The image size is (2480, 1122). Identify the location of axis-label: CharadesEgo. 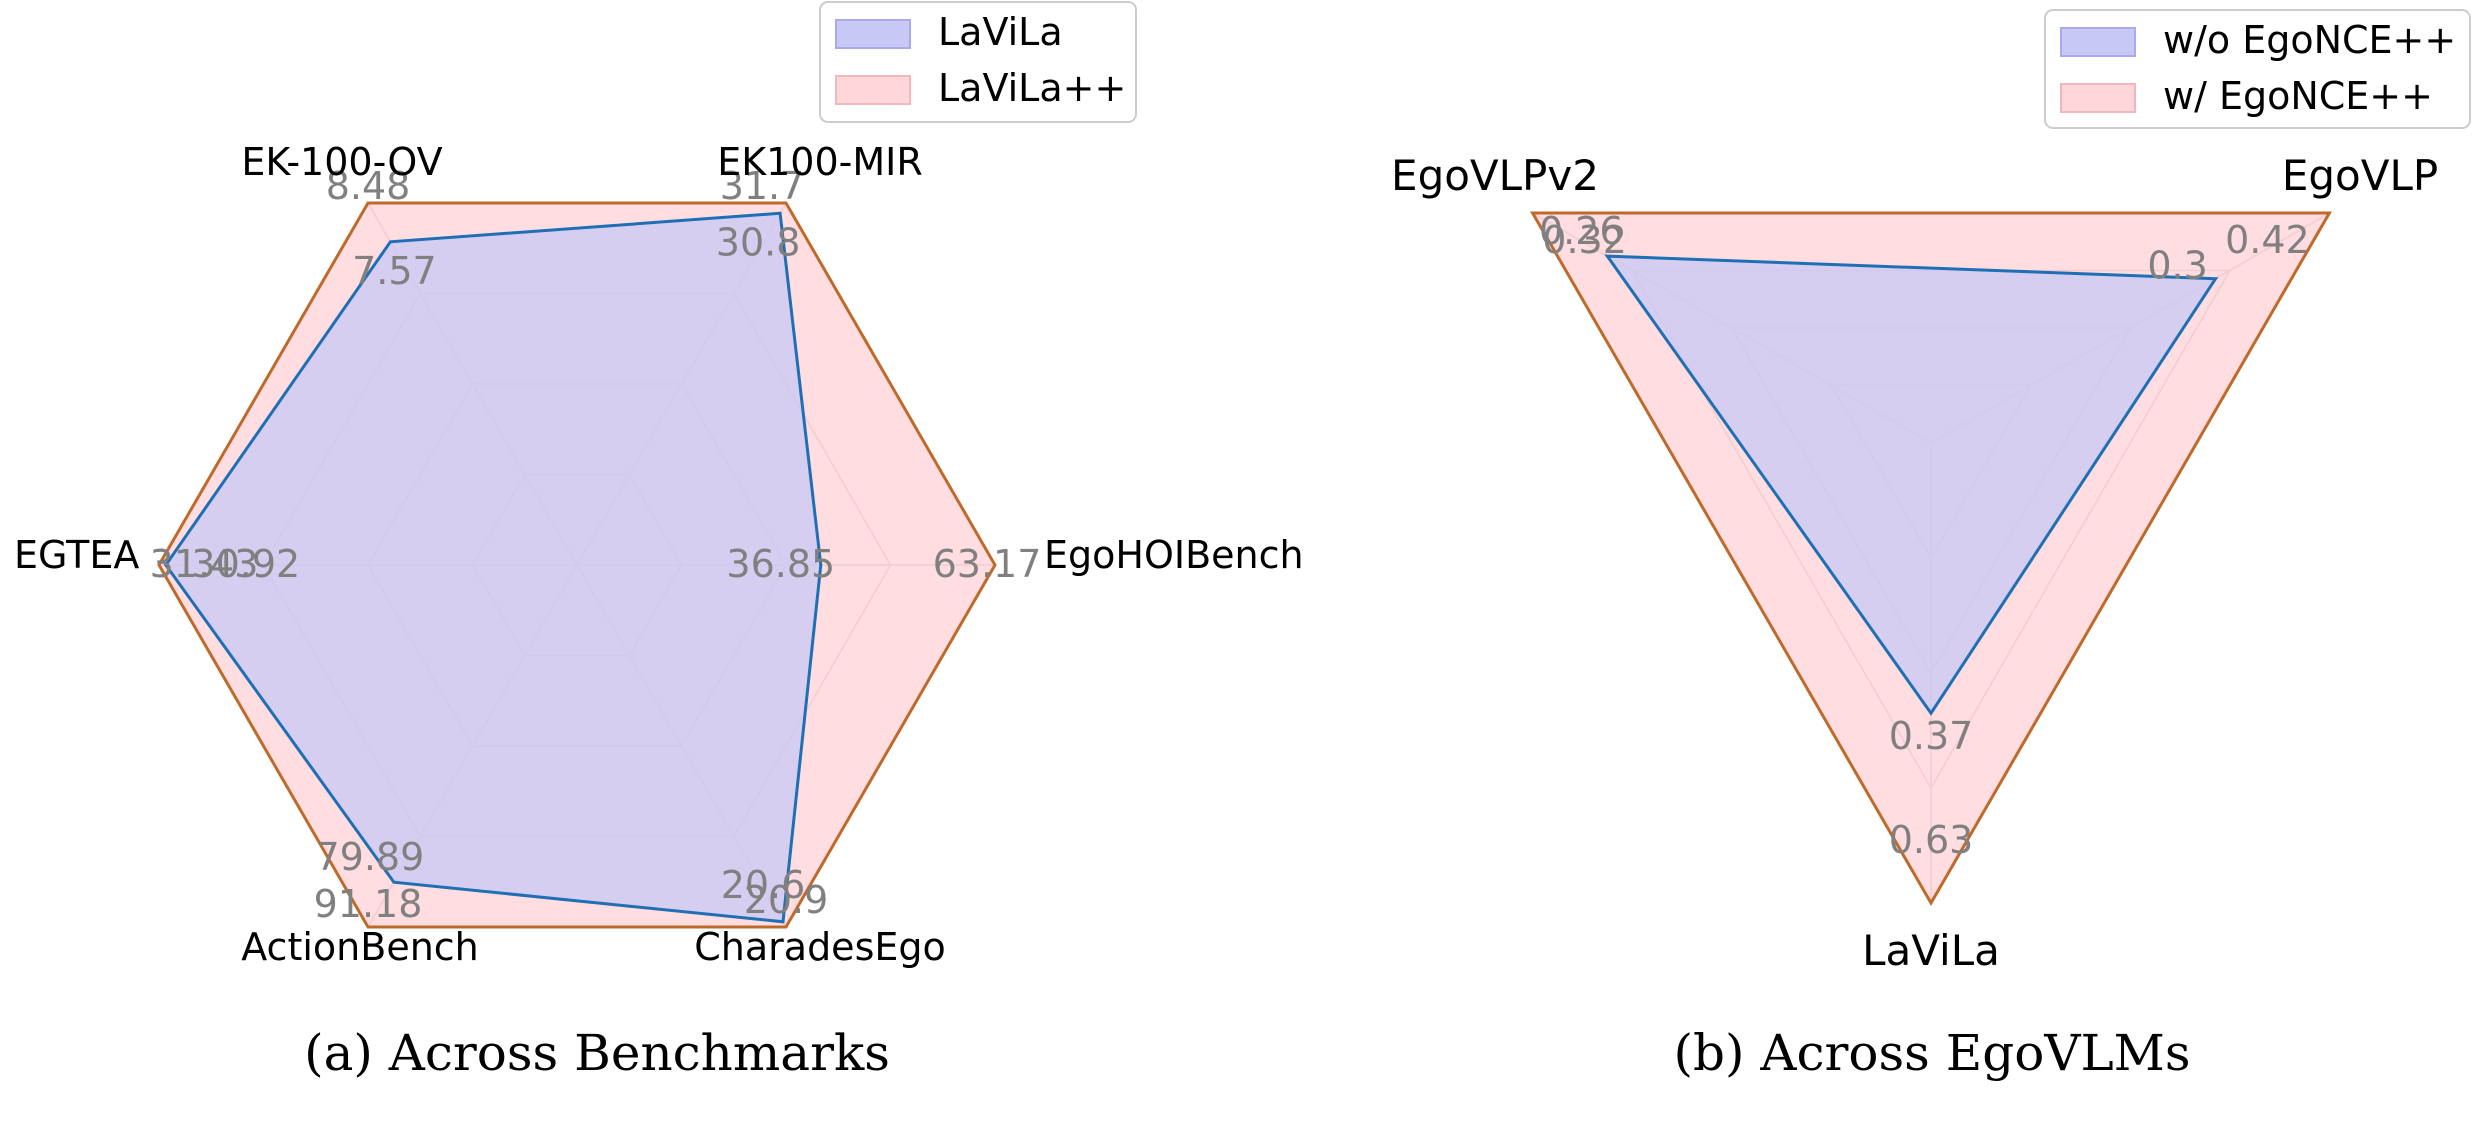
(820, 947).